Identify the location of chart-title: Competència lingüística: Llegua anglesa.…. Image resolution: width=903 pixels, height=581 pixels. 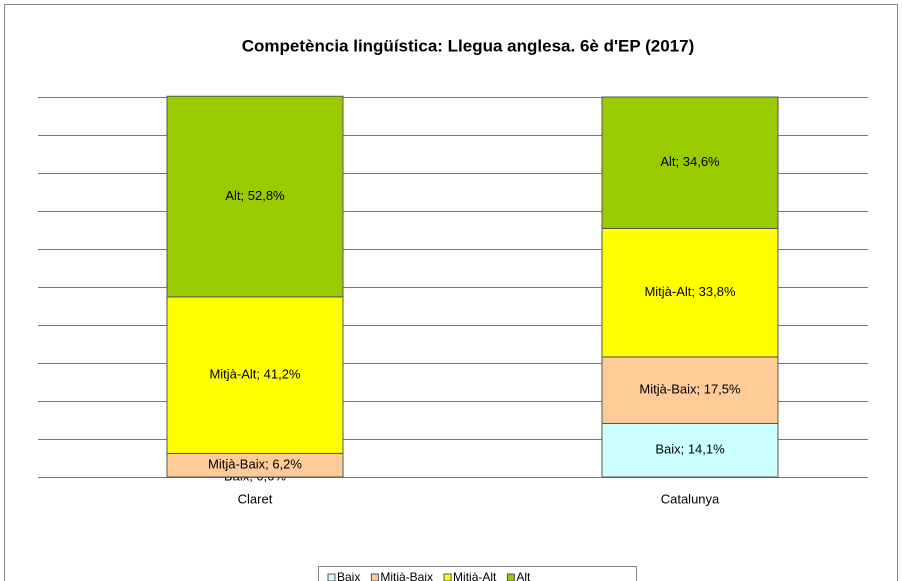
(468, 45).